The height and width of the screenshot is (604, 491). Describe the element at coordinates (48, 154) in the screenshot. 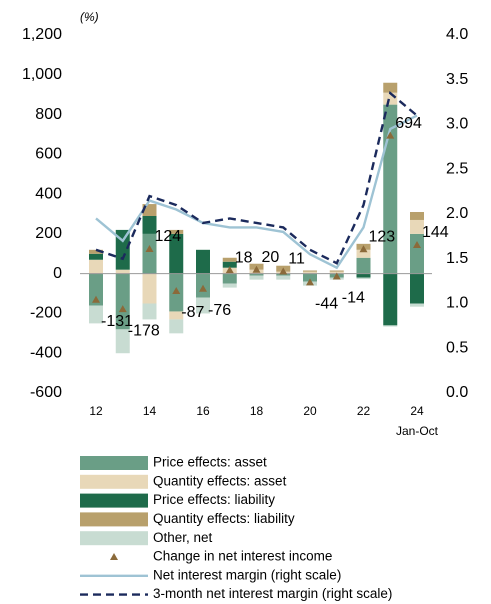

I see `y-tick-label: 600` at that location.